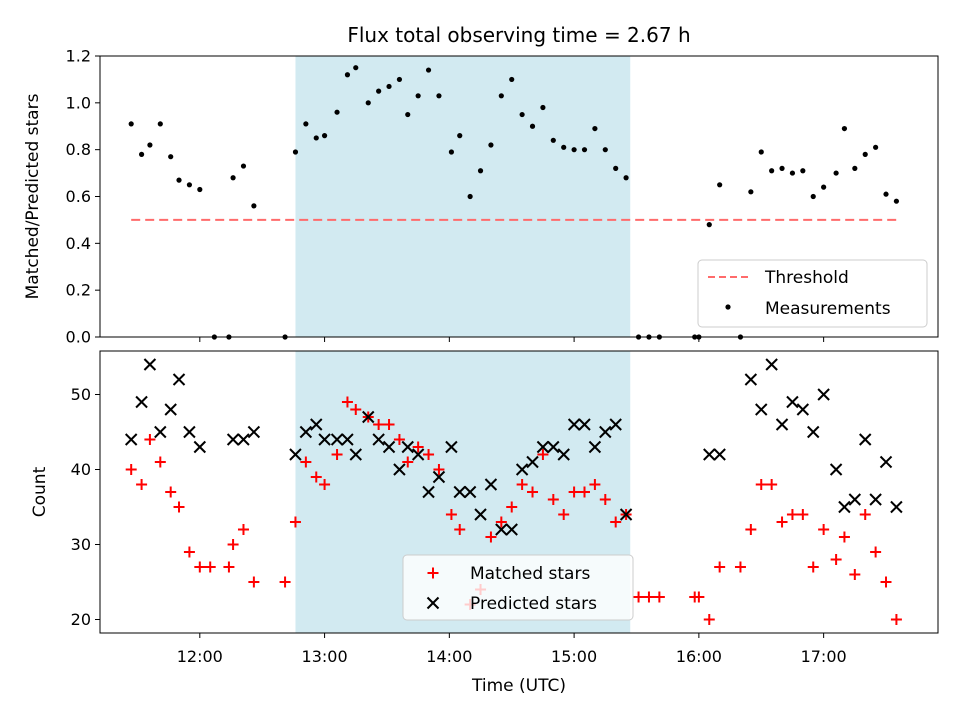 The width and height of the screenshot is (960, 724). Describe the element at coordinates (518, 587) in the screenshot. I see `count-legend-box` at that location.